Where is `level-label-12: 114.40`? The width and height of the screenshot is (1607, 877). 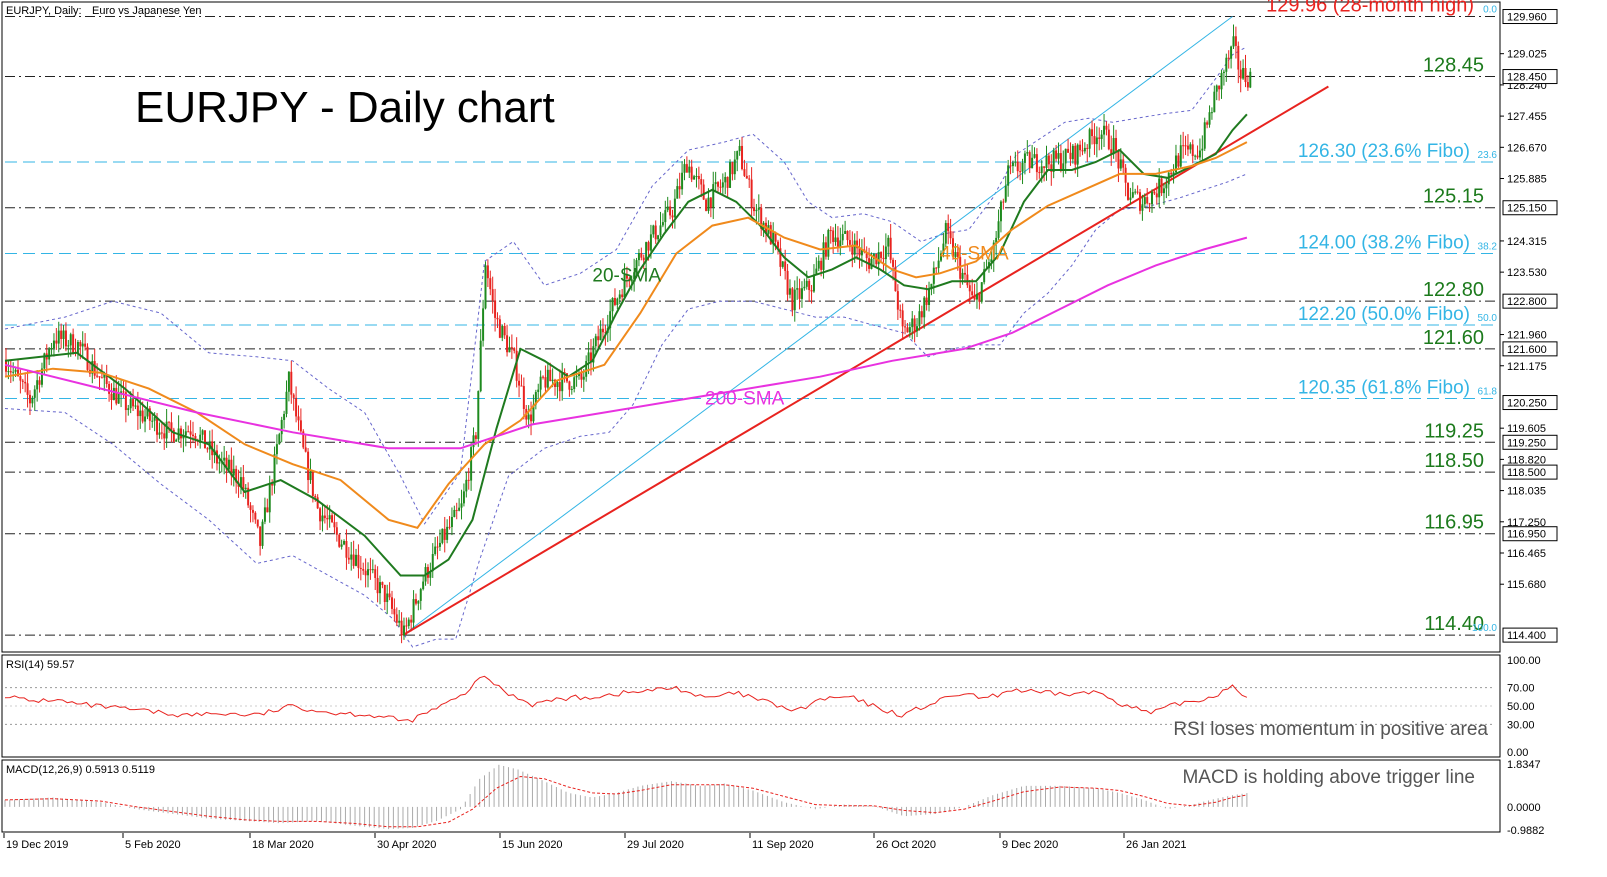
level-label-12: 114.40 is located at coordinates (1454, 624).